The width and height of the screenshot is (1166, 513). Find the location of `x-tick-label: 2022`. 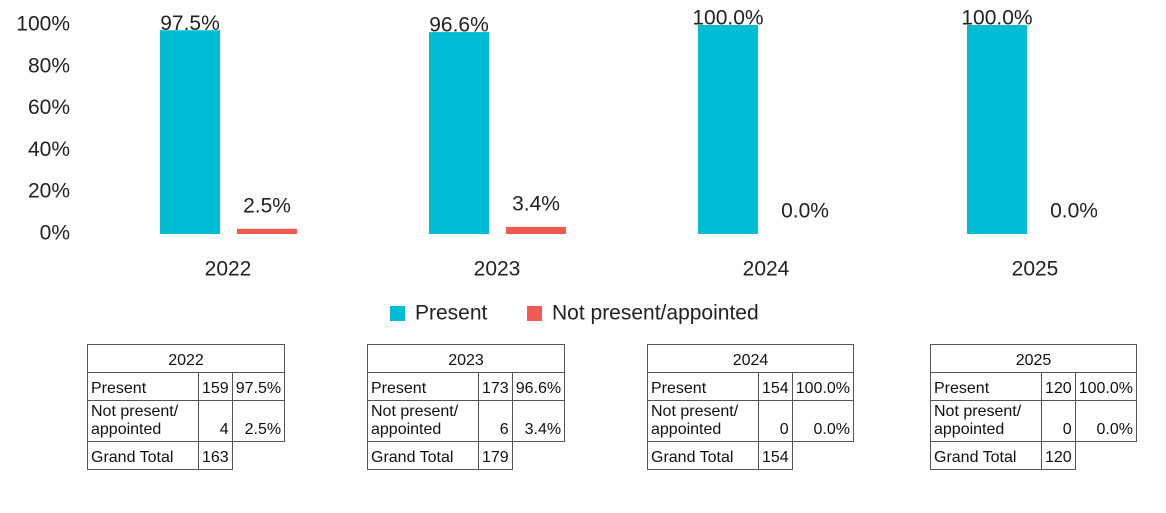

x-tick-label: 2022 is located at coordinates (228, 269).